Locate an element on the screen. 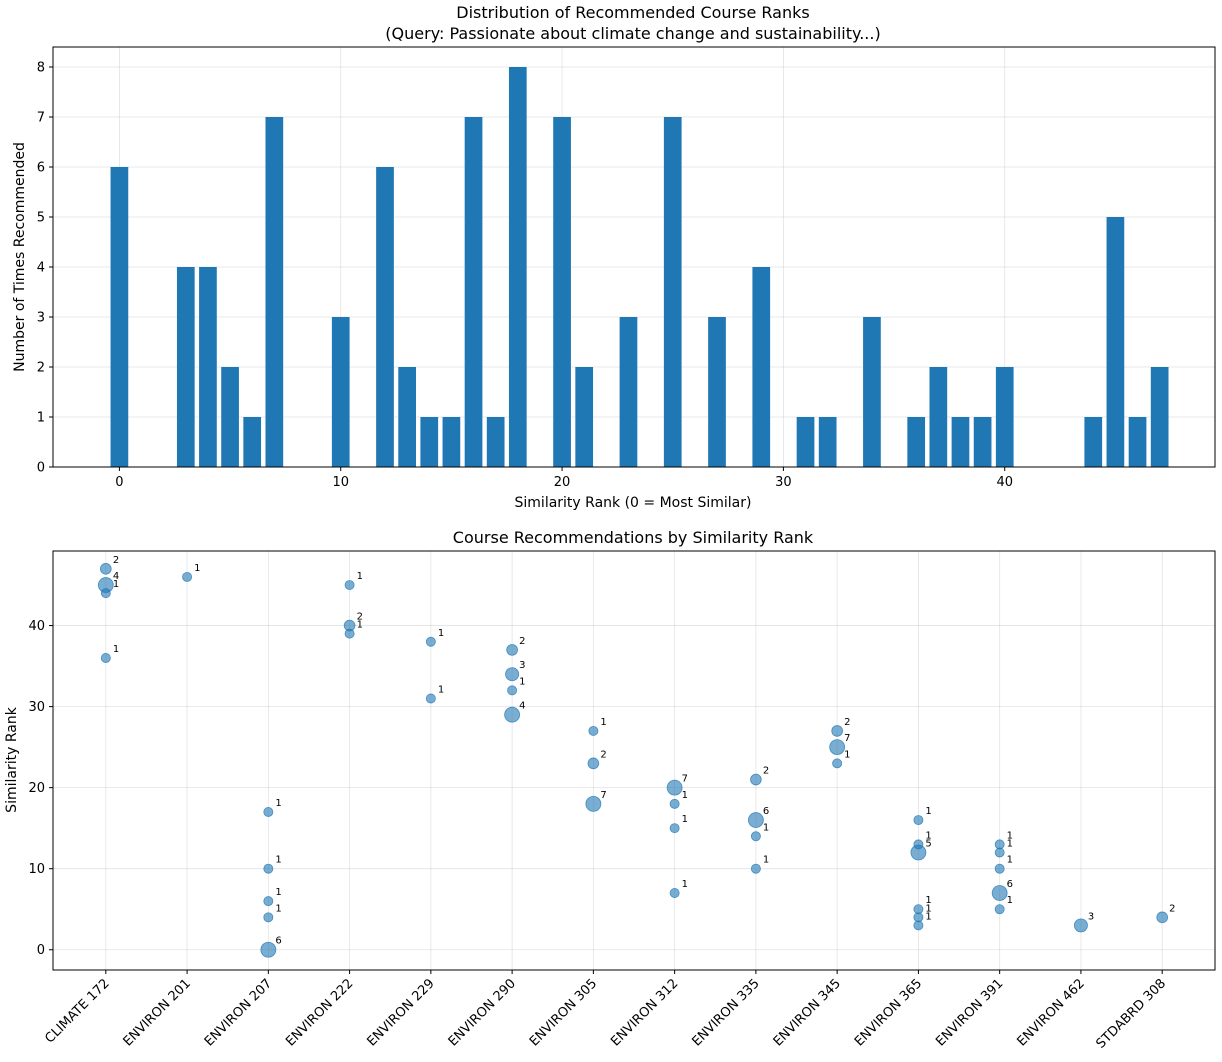 This screenshot has width=1222, height=1062. chart2-x-tick-label: ENVIRON 290 is located at coordinates (482, 1012).